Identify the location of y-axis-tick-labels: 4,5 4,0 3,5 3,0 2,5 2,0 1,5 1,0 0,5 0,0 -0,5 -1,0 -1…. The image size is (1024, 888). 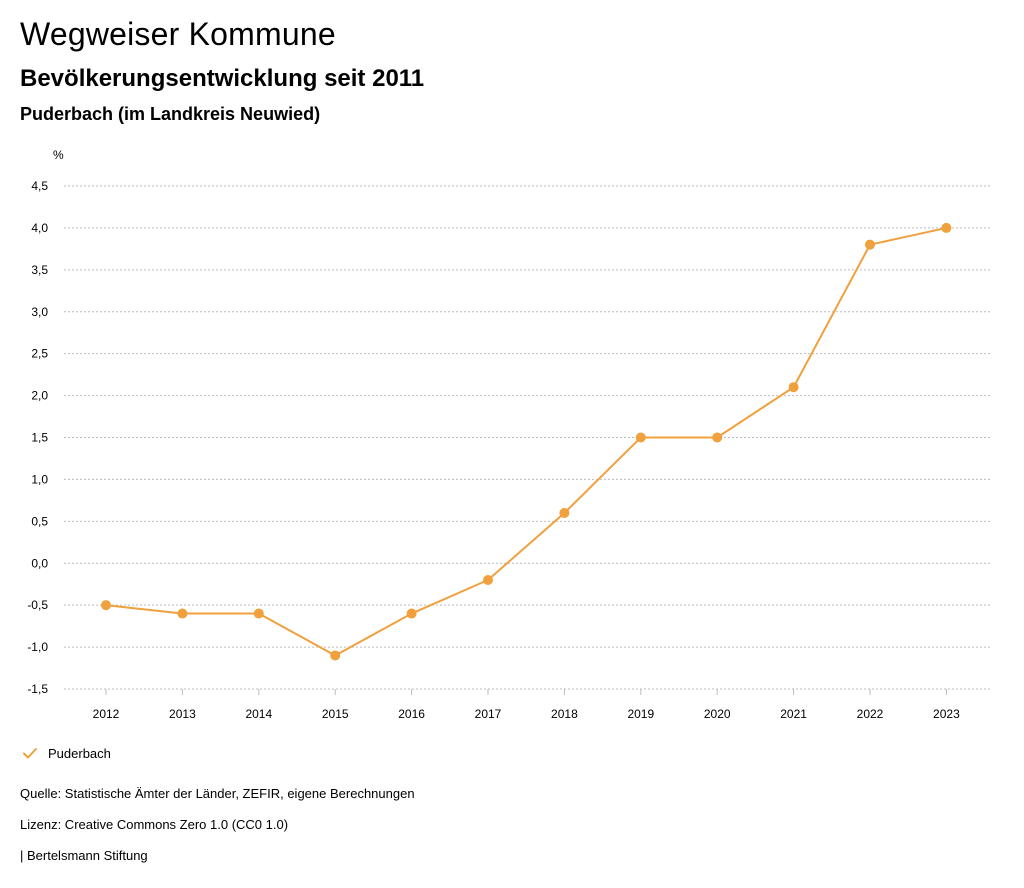
(37, 437).